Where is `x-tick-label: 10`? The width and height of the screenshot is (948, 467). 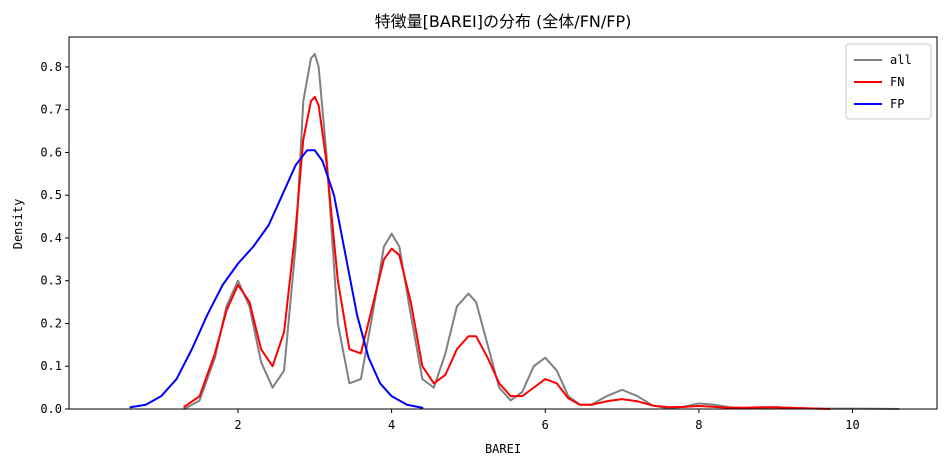 x-tick-label: 10 is located at coordinates (852, 425).